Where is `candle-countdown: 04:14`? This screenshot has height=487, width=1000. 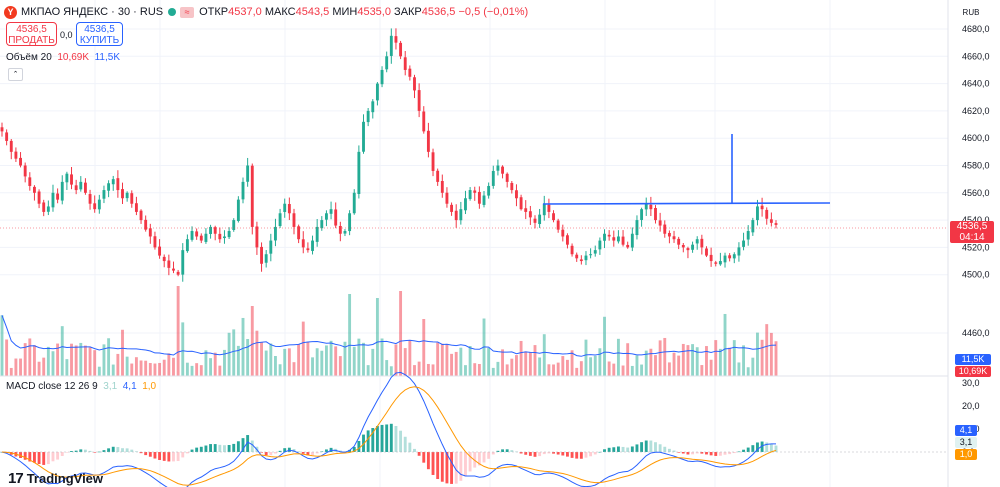
candle-countdown: 04:14 is located at coordinates (972, 237).